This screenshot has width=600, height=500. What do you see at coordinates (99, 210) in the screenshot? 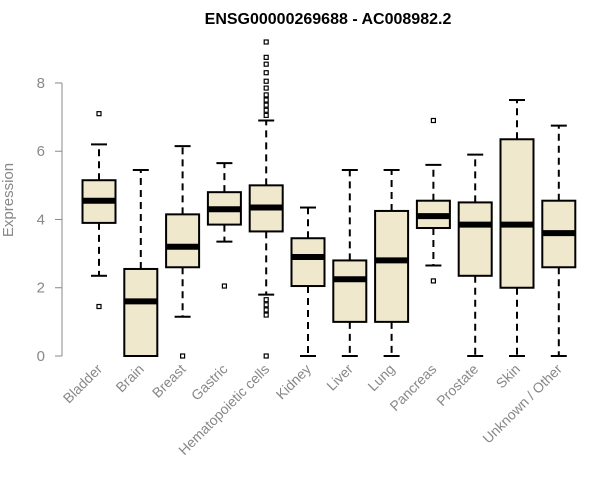
I see `box-bladder` at bounding box center [99, 210].